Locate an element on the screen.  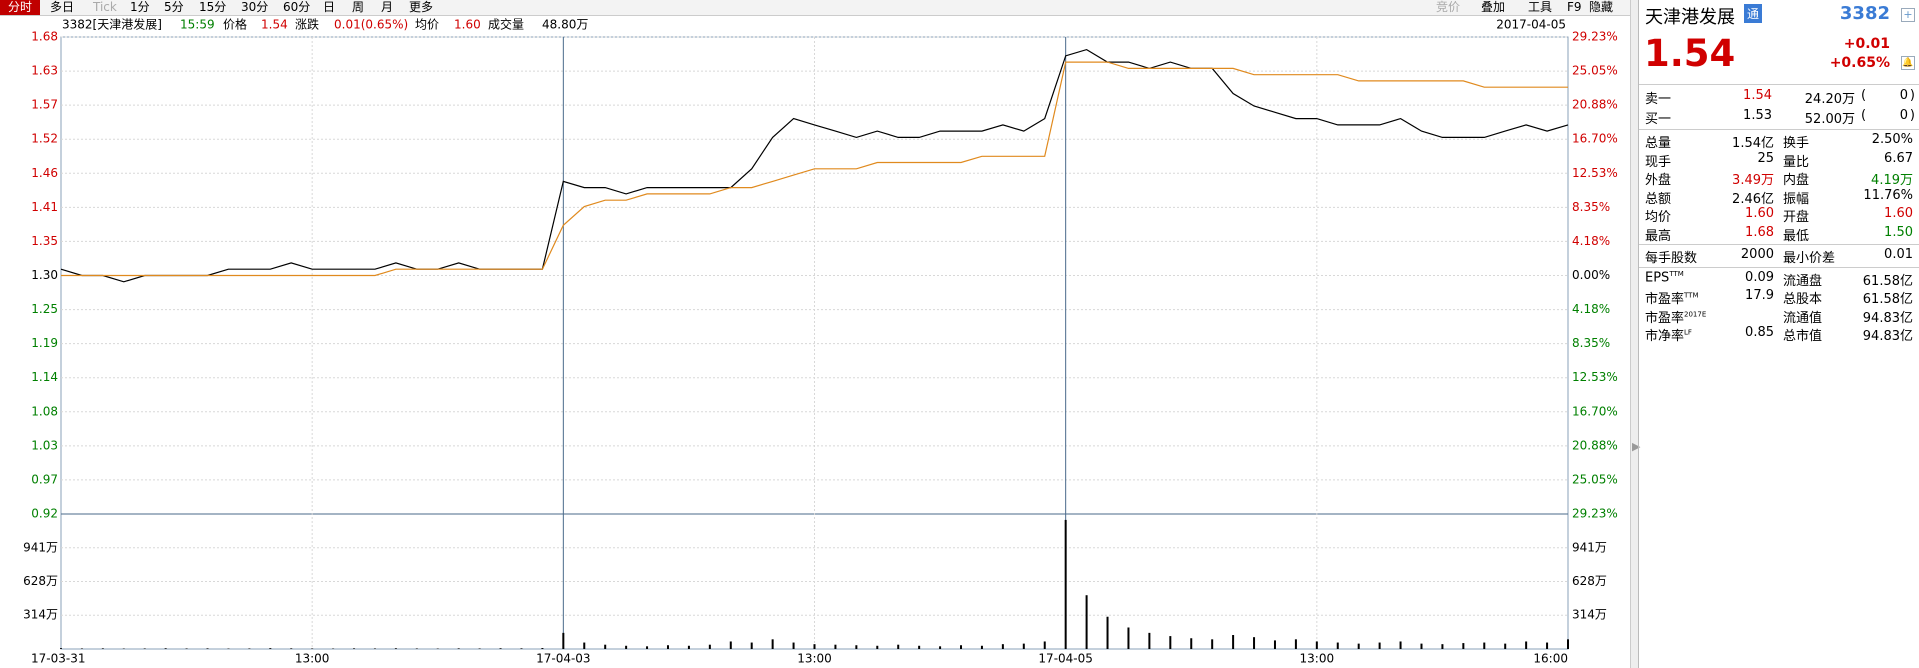
alert-button: 🔔 is located at coordinates (1908, 63).